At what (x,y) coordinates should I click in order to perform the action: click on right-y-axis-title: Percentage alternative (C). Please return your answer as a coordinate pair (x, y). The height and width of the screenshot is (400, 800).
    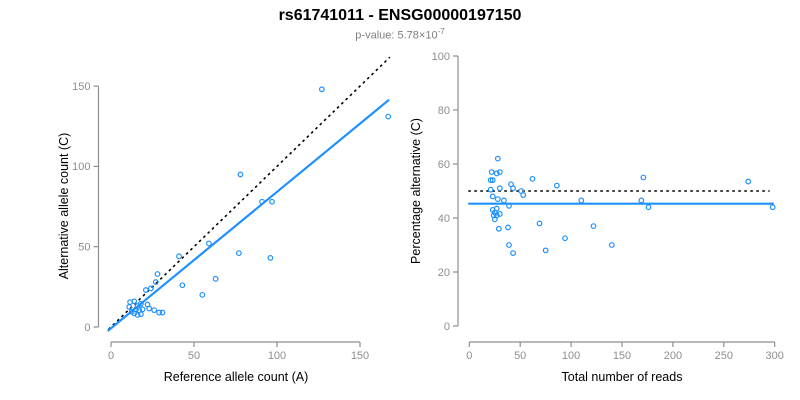
    Looking at the image, I should click on (416, 191).